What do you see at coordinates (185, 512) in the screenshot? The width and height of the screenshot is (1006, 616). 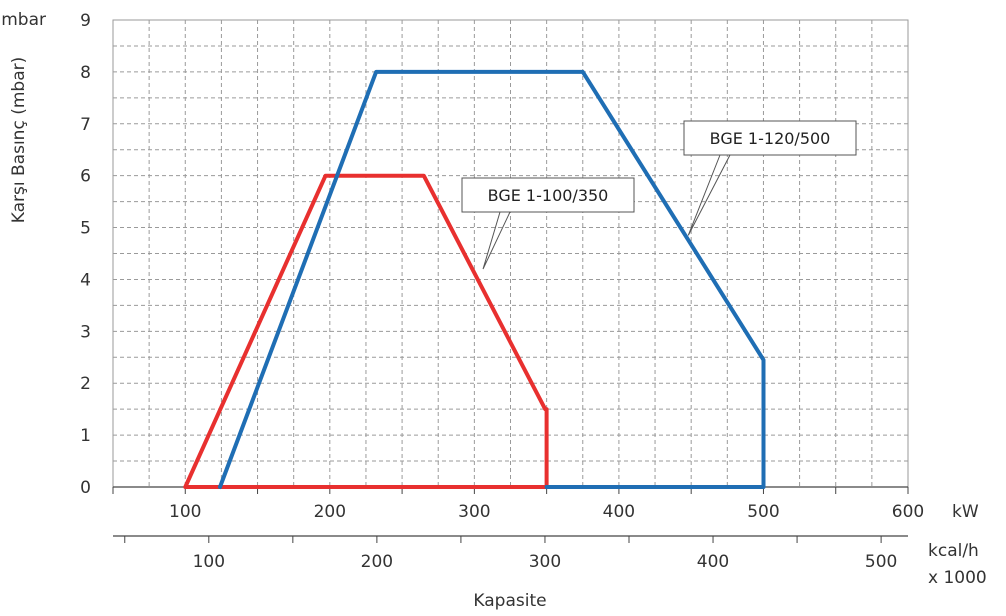 I see `x-tick-label: 100` at bounding box center [185, 512].